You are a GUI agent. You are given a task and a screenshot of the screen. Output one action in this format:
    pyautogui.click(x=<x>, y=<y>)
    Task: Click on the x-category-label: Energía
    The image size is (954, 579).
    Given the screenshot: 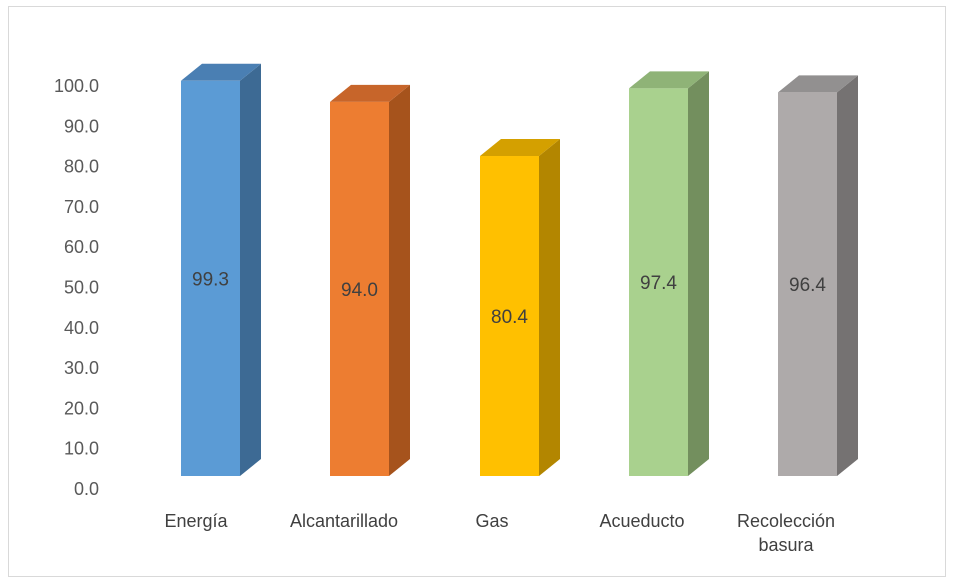 What is the action you would take?
    pyautogui.click(x=196, y=521)
    